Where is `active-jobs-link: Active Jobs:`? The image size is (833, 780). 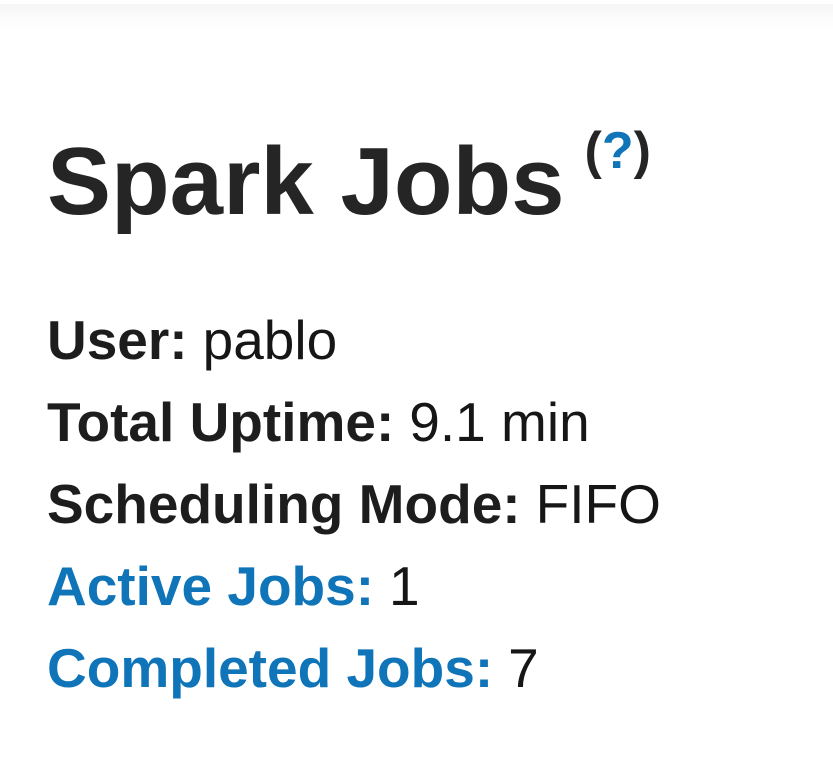 active-jobs-link: Active Jobs: is located at coordinates (210, 586).